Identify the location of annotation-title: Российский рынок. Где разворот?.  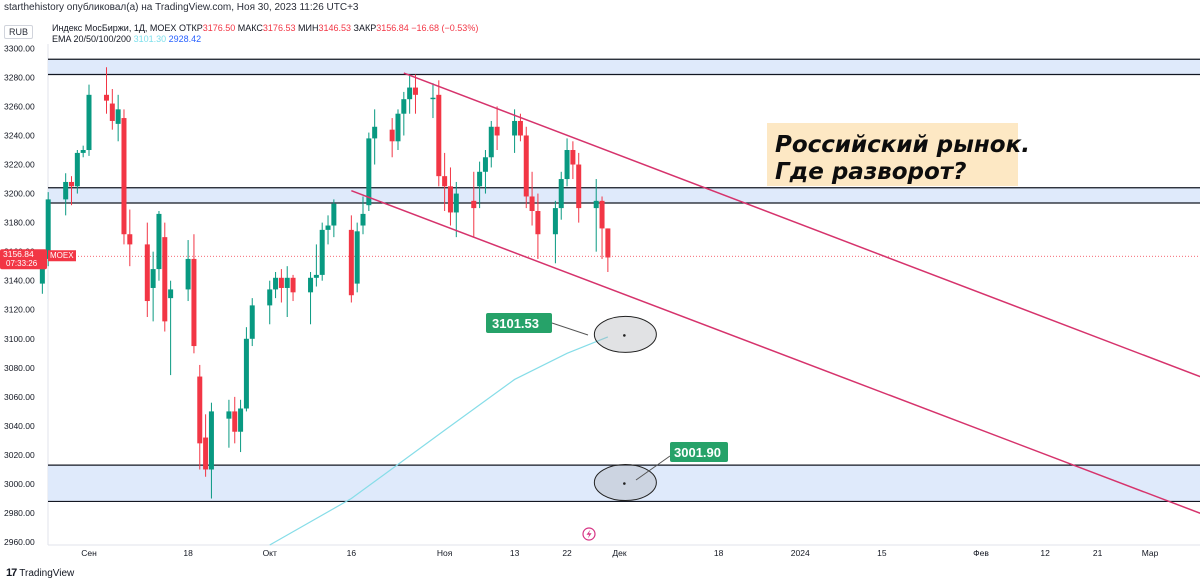
(898, 154).